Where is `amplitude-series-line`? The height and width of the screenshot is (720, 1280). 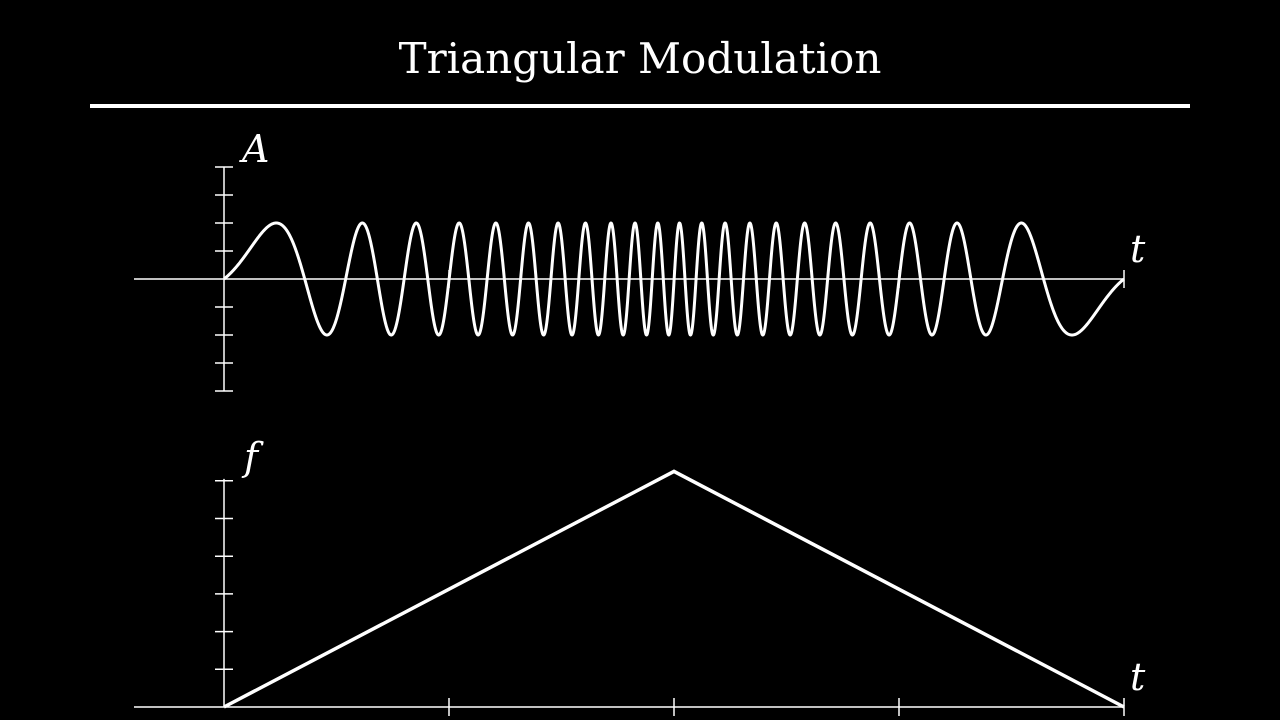 amplitude-series-line is located at coordinates (674, 279).